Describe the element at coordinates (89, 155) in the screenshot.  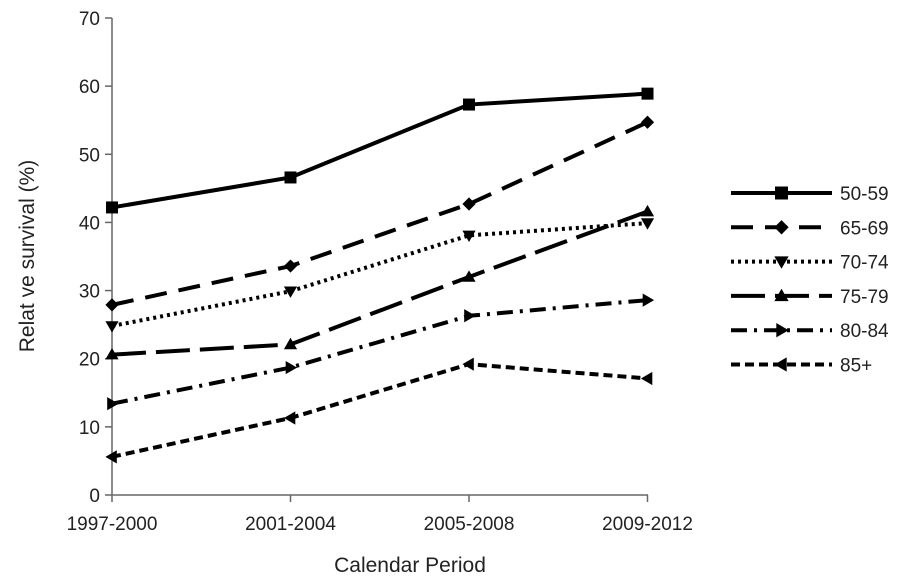
I see `y-tick-label: 50` at that location.